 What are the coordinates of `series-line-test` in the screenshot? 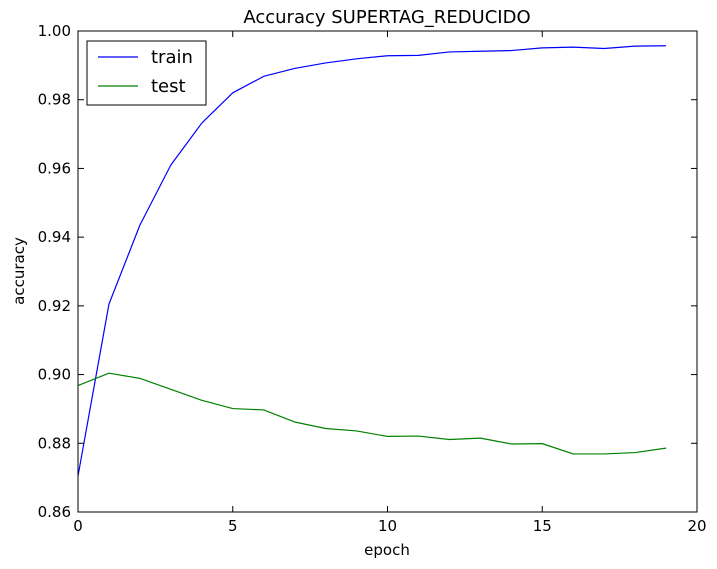 It's located at (372, 413).